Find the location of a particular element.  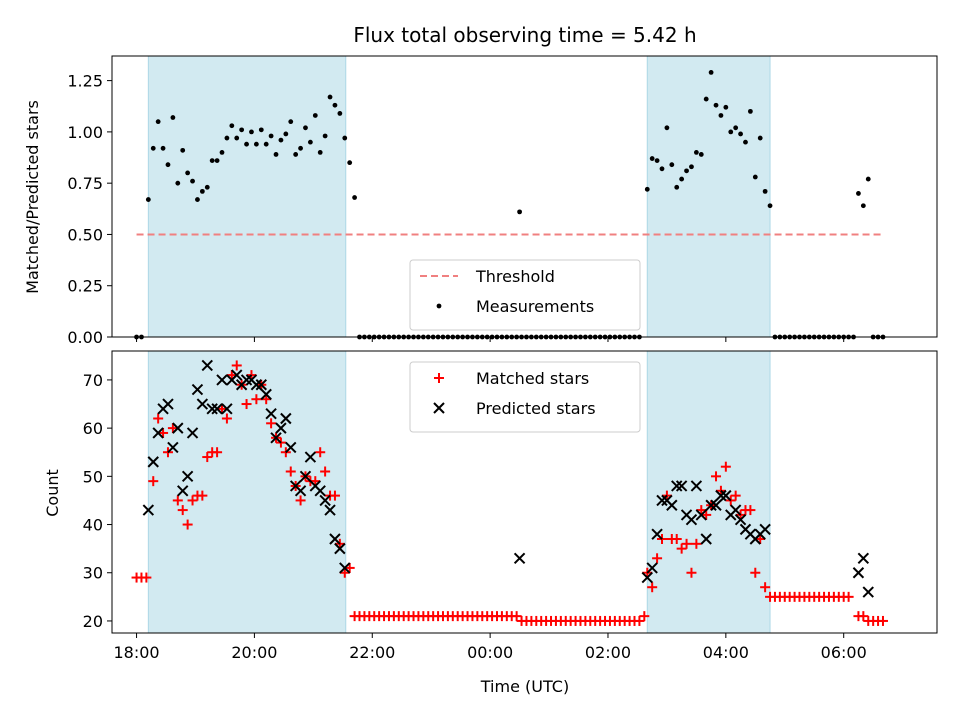

top-y-tick-label: 0.00 is located at coordinates (85, 337).